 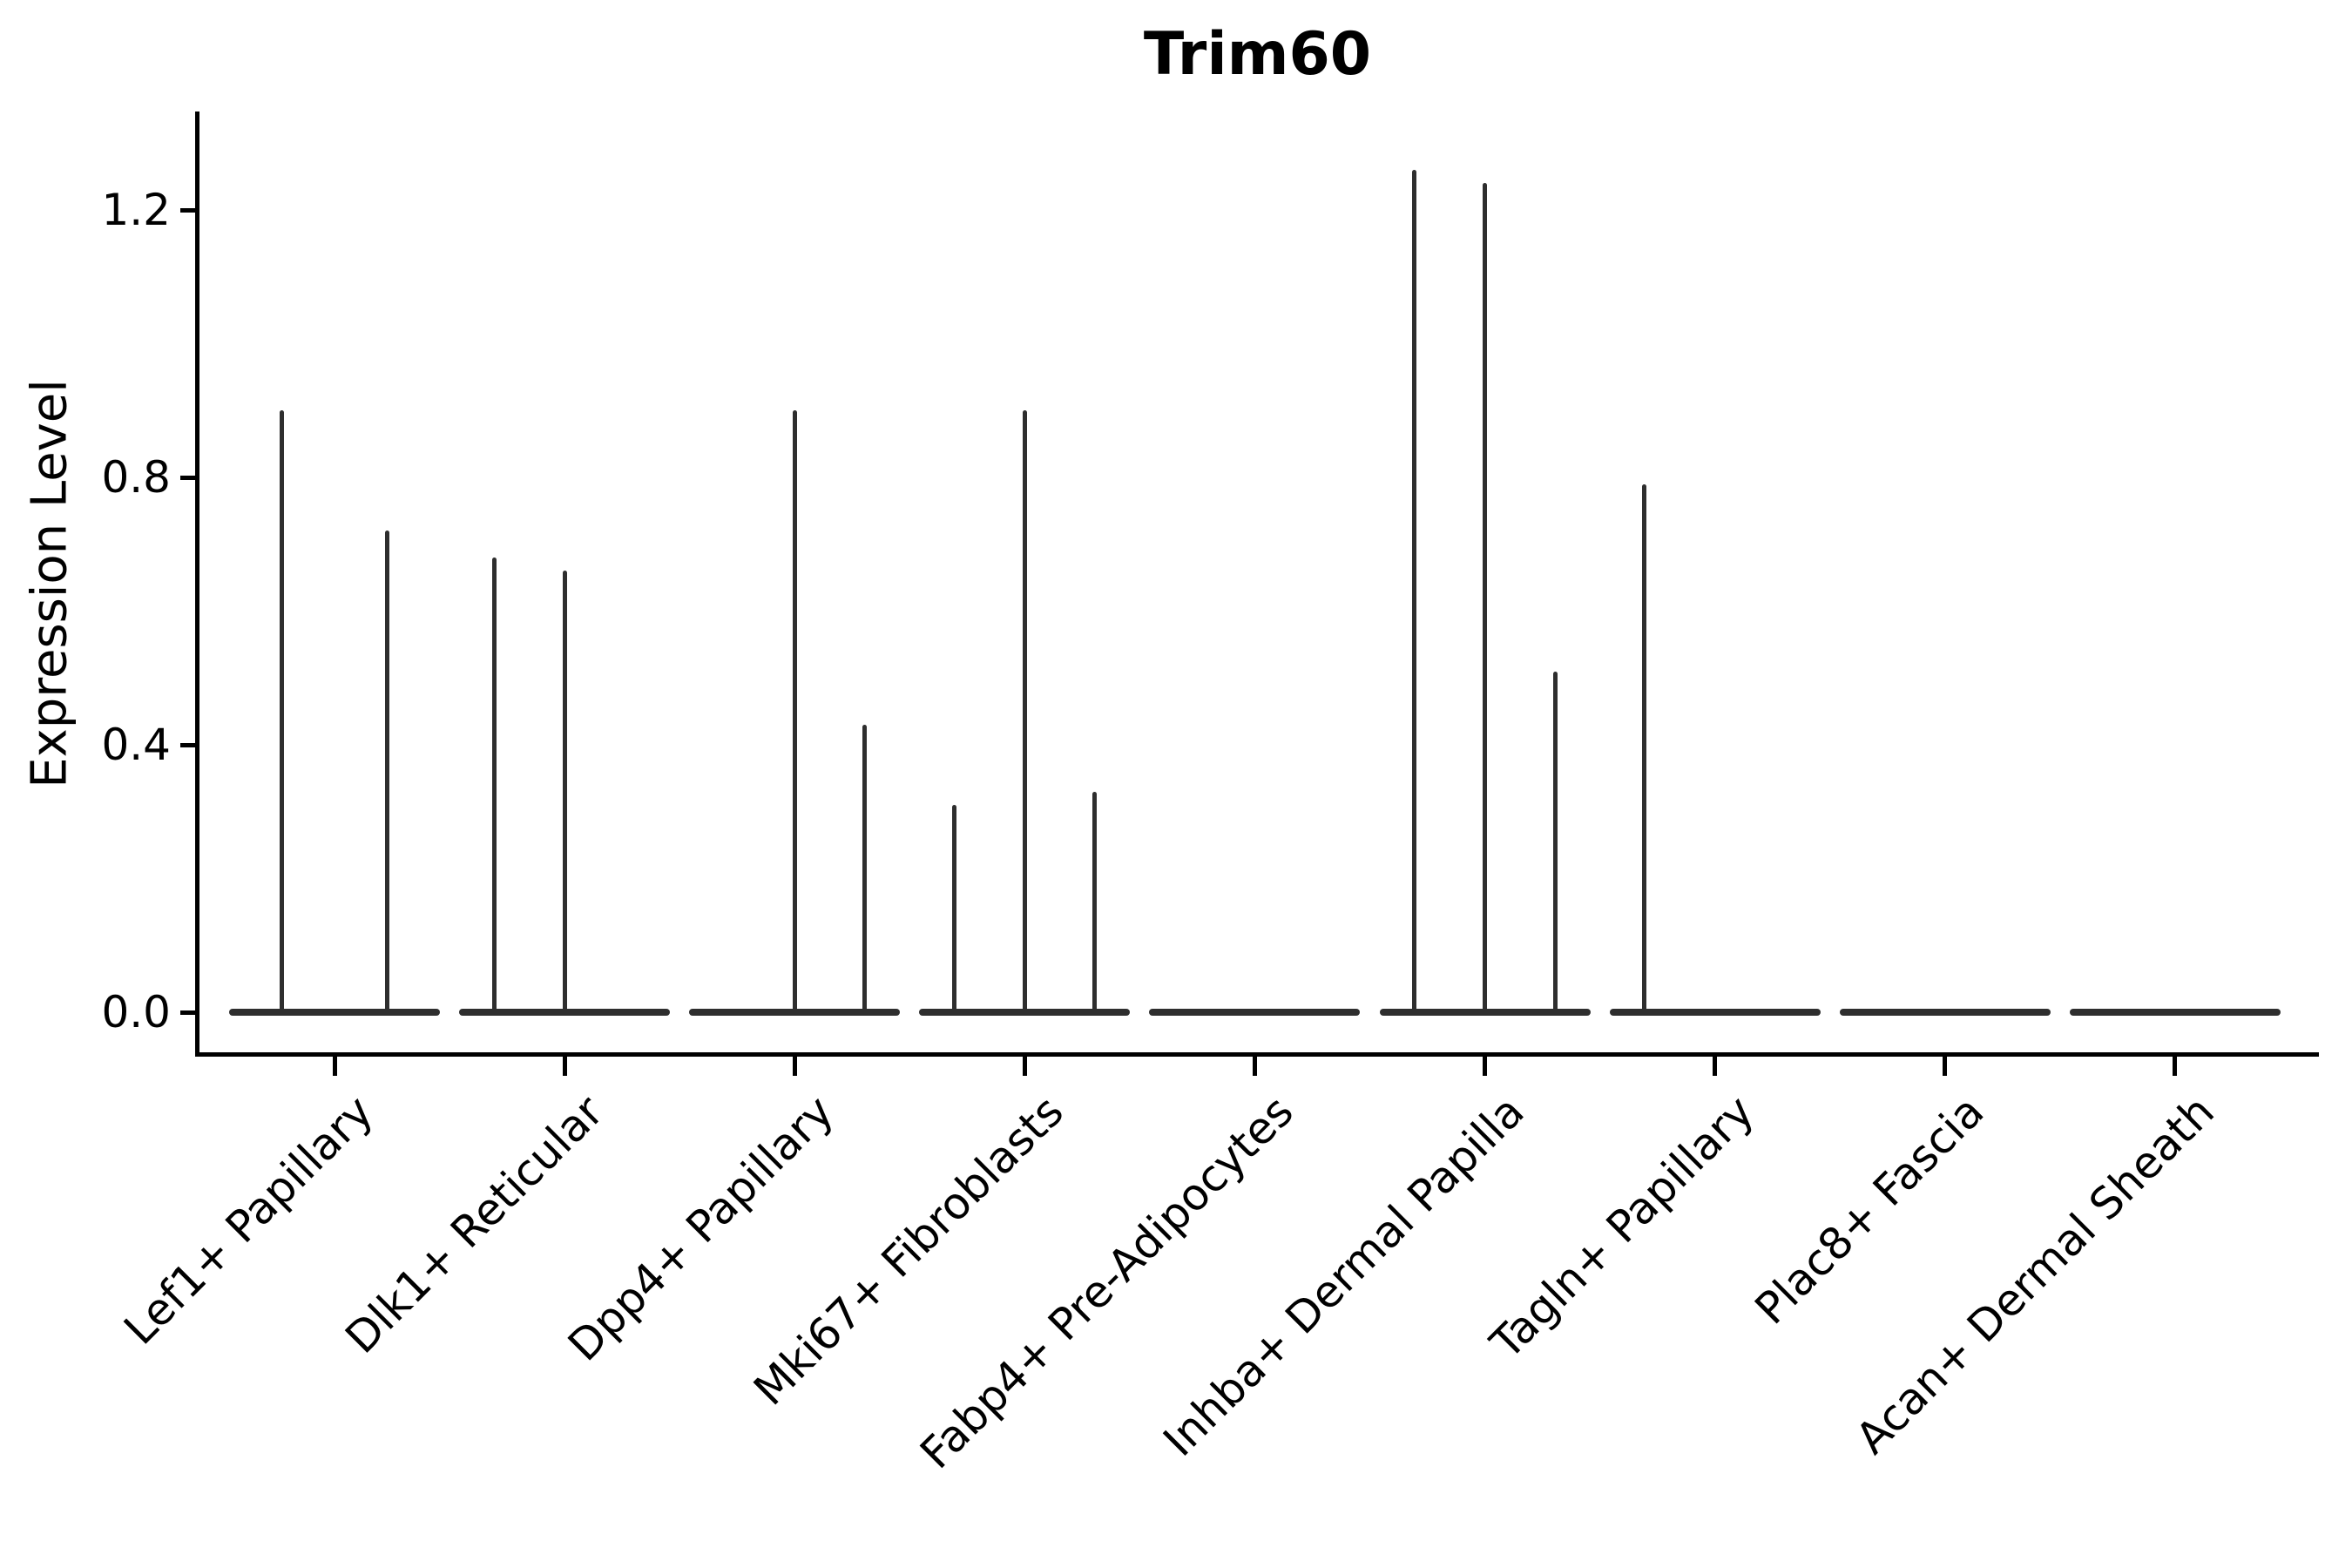 I want to click on y-tick-label: 0.8, so click(x=136, y=477).